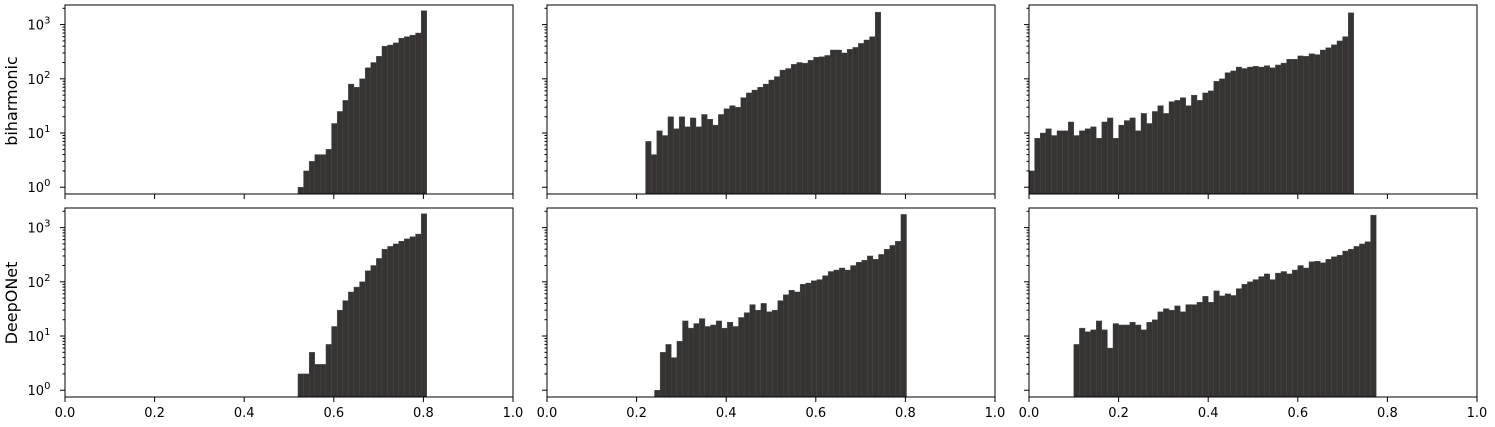 The height and width of the screenshot is (427, 1495). I want to click on x-tick-label: 0.2, so click(636, 413).